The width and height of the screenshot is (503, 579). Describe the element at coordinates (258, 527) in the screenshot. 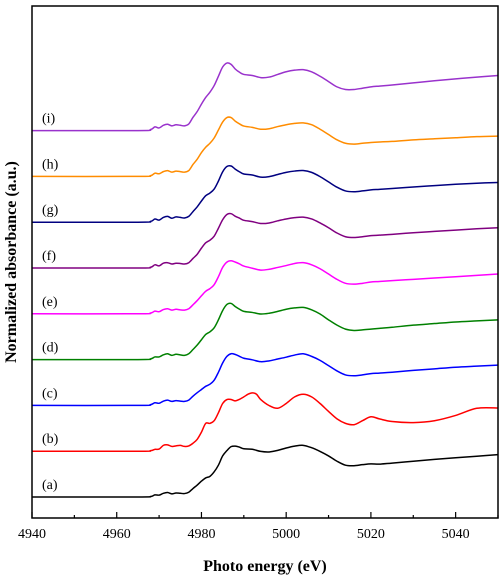

I see `x-axis-ticks: 4940 4960 4980 5000 5020 5040` at that location.